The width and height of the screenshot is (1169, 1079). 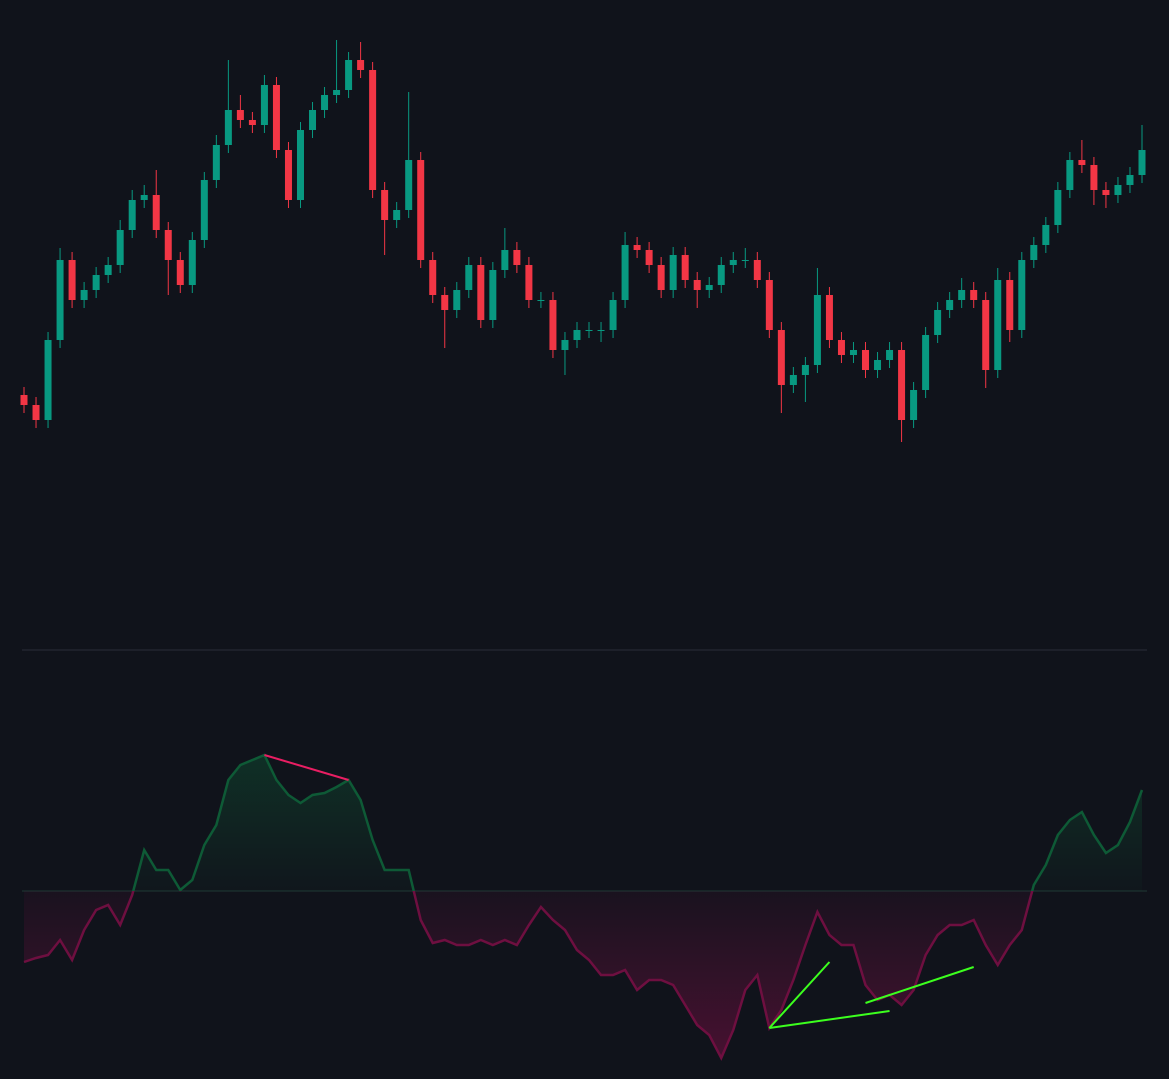 I want to click on oscillator-area-negative, so click(x=583, y=974).